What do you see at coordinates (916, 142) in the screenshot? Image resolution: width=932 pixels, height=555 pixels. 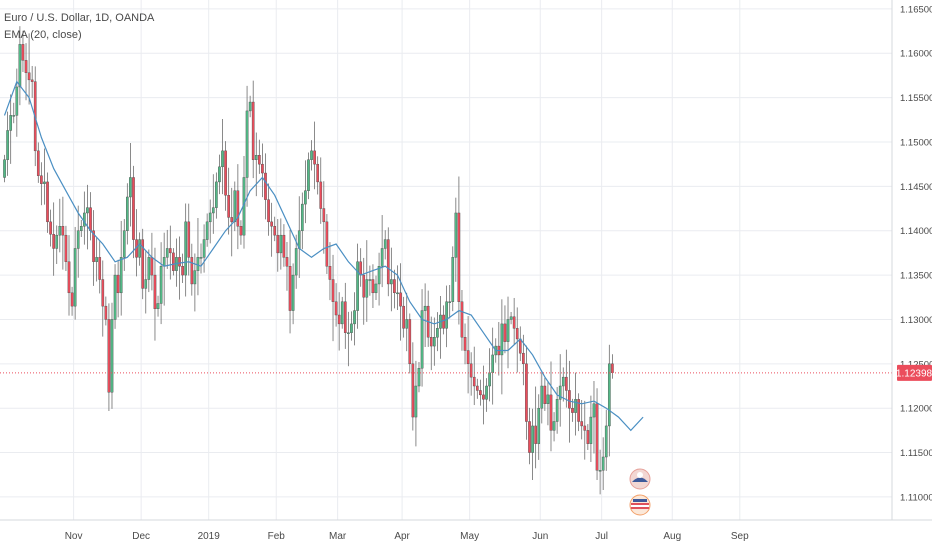 I see `price-tick-label: 1.15000` at bounding box center [916, 142].